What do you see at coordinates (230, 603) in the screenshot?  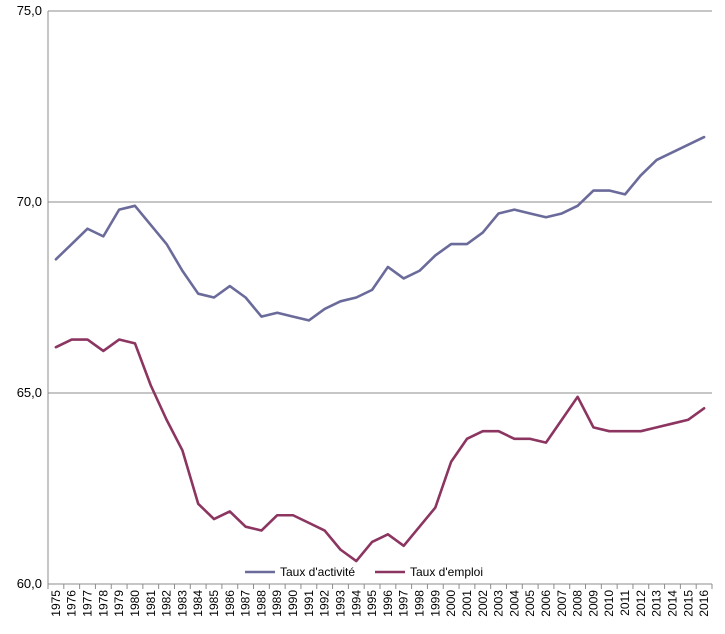 I see `x-tick-label: 1986` at bounding box center [230, 603].